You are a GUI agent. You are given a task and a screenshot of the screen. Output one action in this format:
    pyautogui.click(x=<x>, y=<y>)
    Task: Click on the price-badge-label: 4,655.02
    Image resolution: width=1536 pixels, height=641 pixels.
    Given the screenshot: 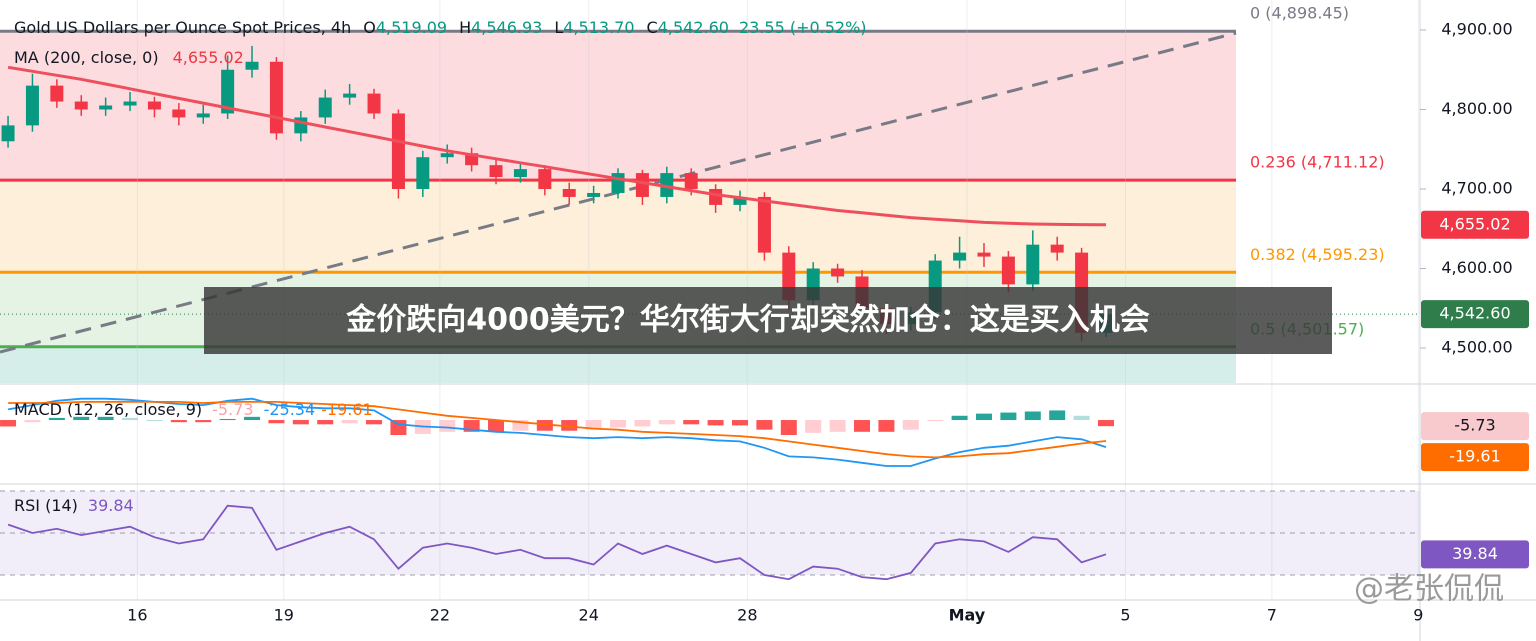 What is the action you would take?
    pyautogui.click(x=1474, y=223)
    